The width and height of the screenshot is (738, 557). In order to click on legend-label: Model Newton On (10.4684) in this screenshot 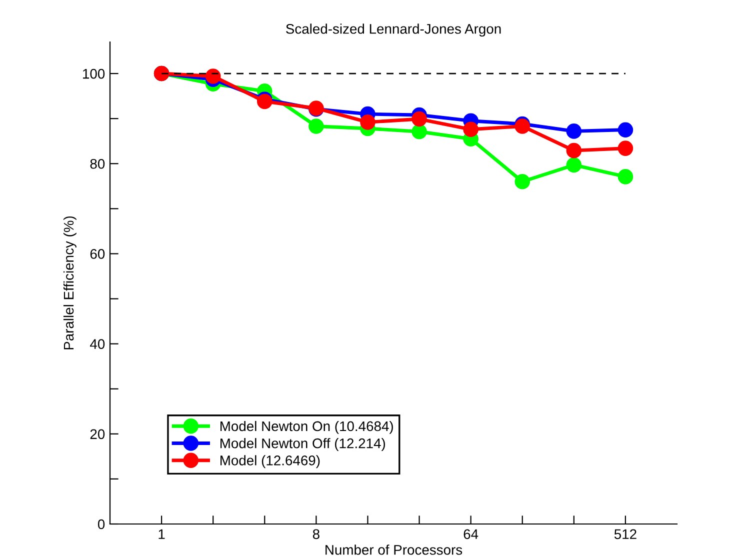, I will do `click(306, 427)`.